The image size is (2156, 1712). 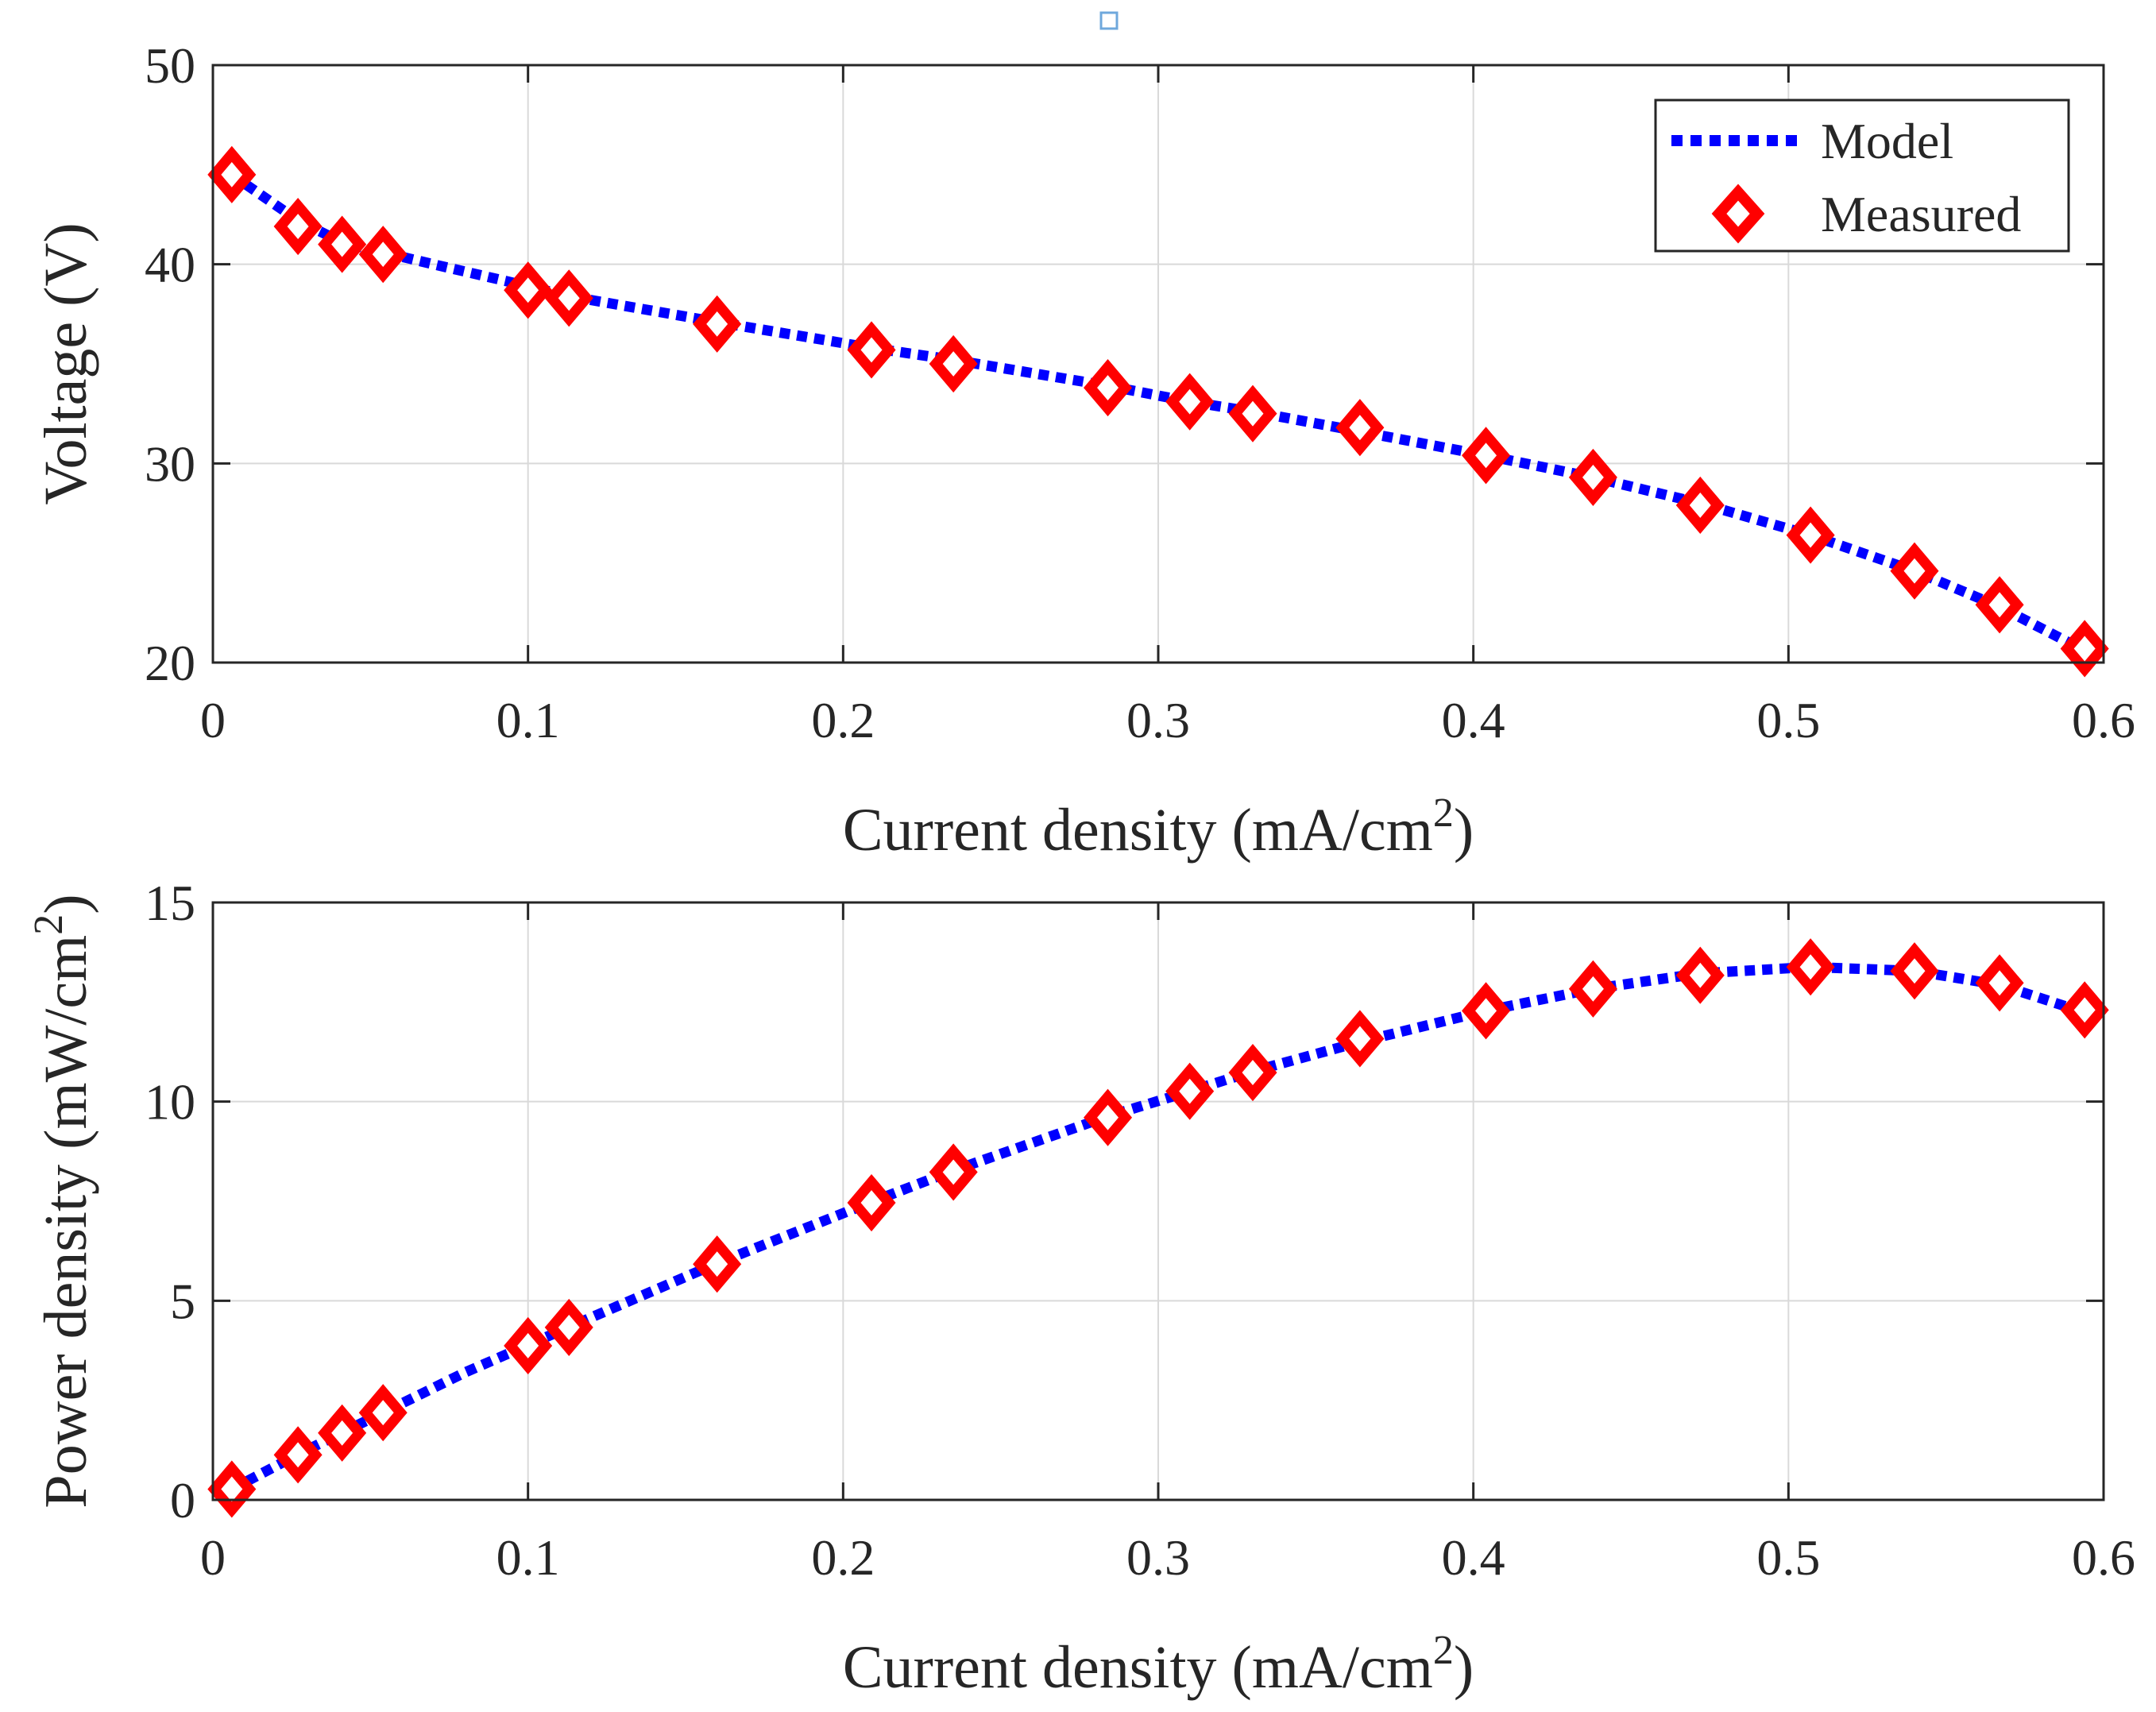 What do you see at coordinates (1158, 1557) in the screenshot?
I see `power-x-tick-label: 0.3` at bounding box center [1158, 1557].